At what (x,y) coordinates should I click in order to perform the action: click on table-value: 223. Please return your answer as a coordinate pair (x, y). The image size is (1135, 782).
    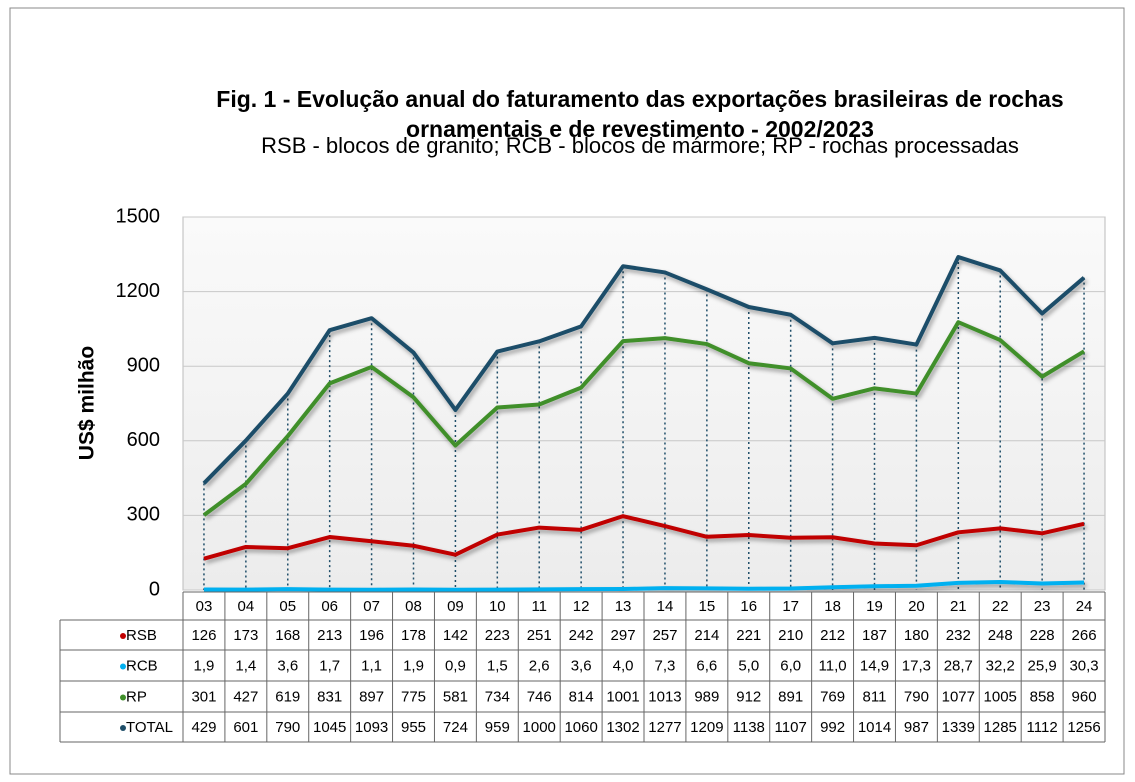
    Looking at the image, I should click on (497, 635).